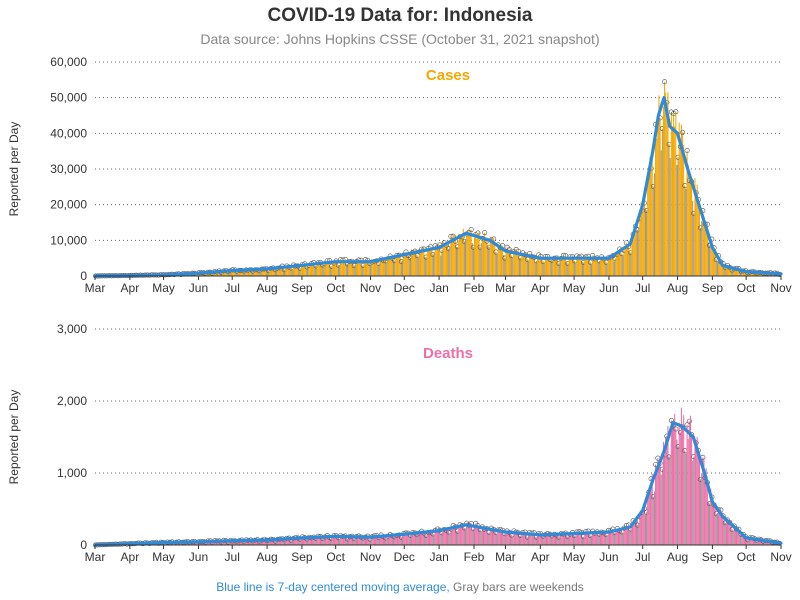 This screenshot has height=600, width=800. Describe the element at coordinates (198, 288) in the screenshot. I see `cases-xtick-label: Jun` at that location.